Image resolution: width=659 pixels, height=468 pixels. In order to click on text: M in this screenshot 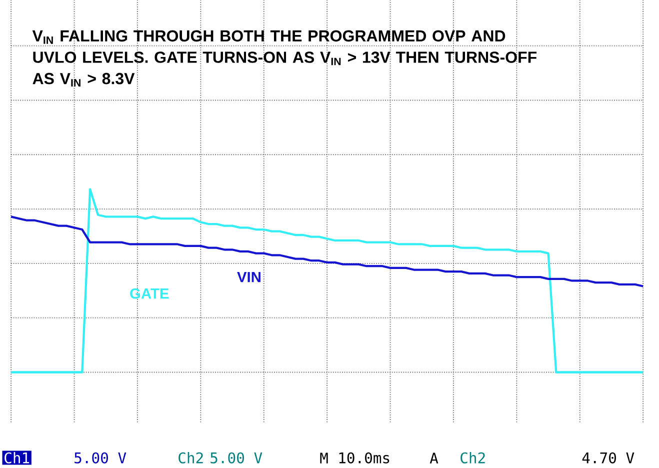, I will do `click(324, 458)`.